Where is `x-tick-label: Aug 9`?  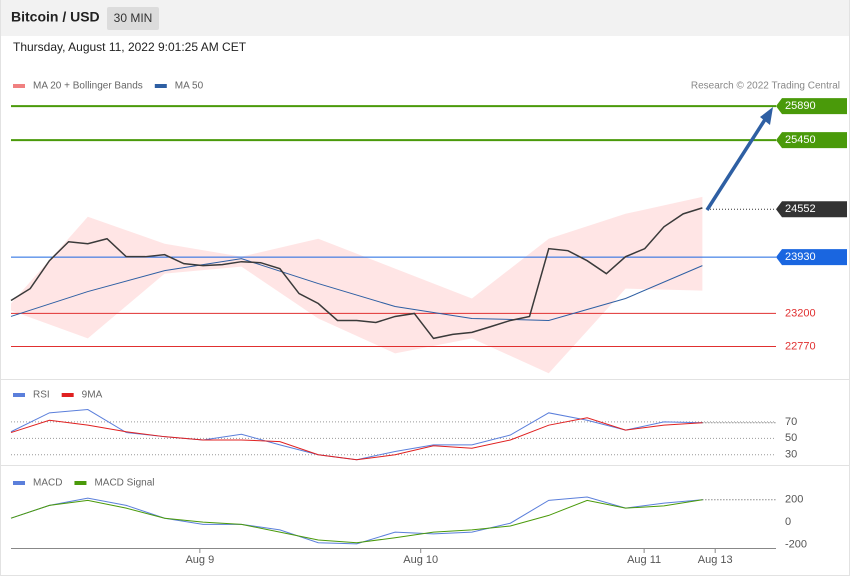
x-tick-label: Aug 9 is located at coordinates (199, 560).